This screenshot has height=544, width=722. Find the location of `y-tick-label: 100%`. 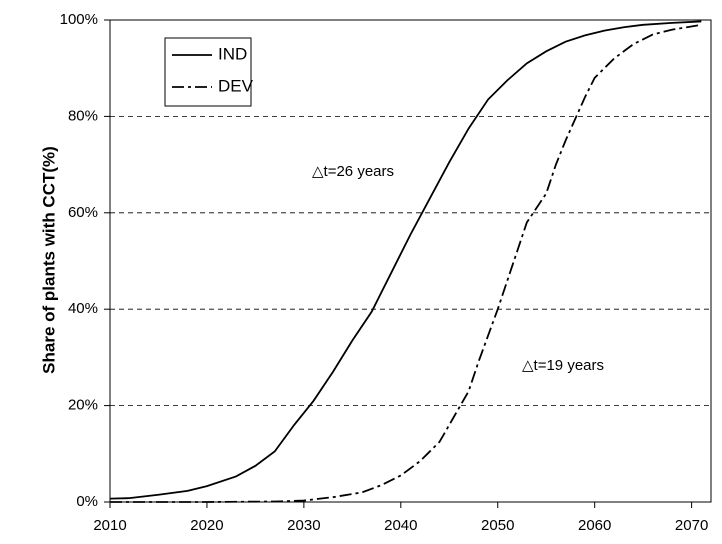

y-tick-label: 100% is located at coordinates (79, 19).